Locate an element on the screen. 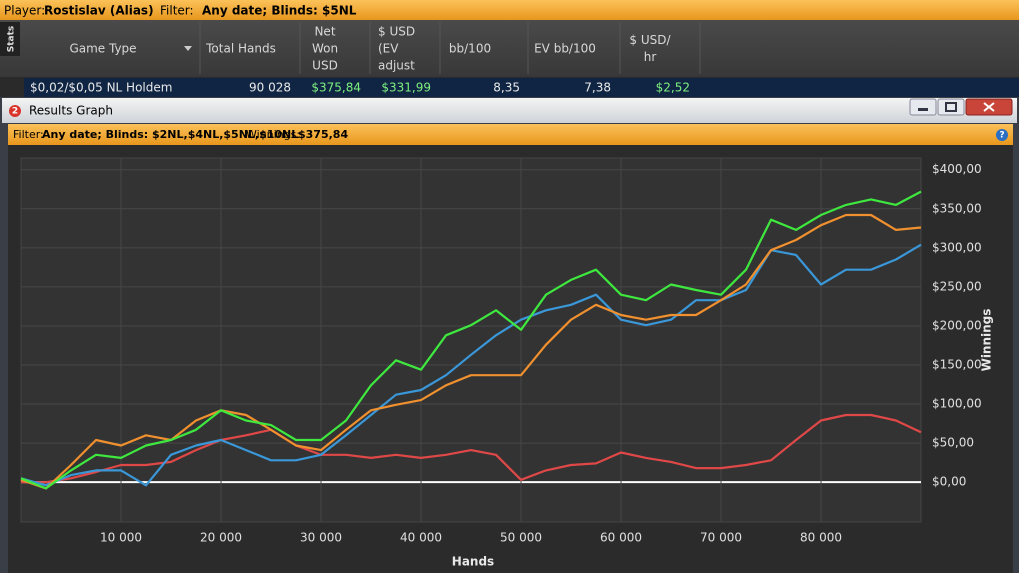 The height and width of the screenshot is (573, 1019). y-tick-label: $300,00 is located at coordinates (957, 247).